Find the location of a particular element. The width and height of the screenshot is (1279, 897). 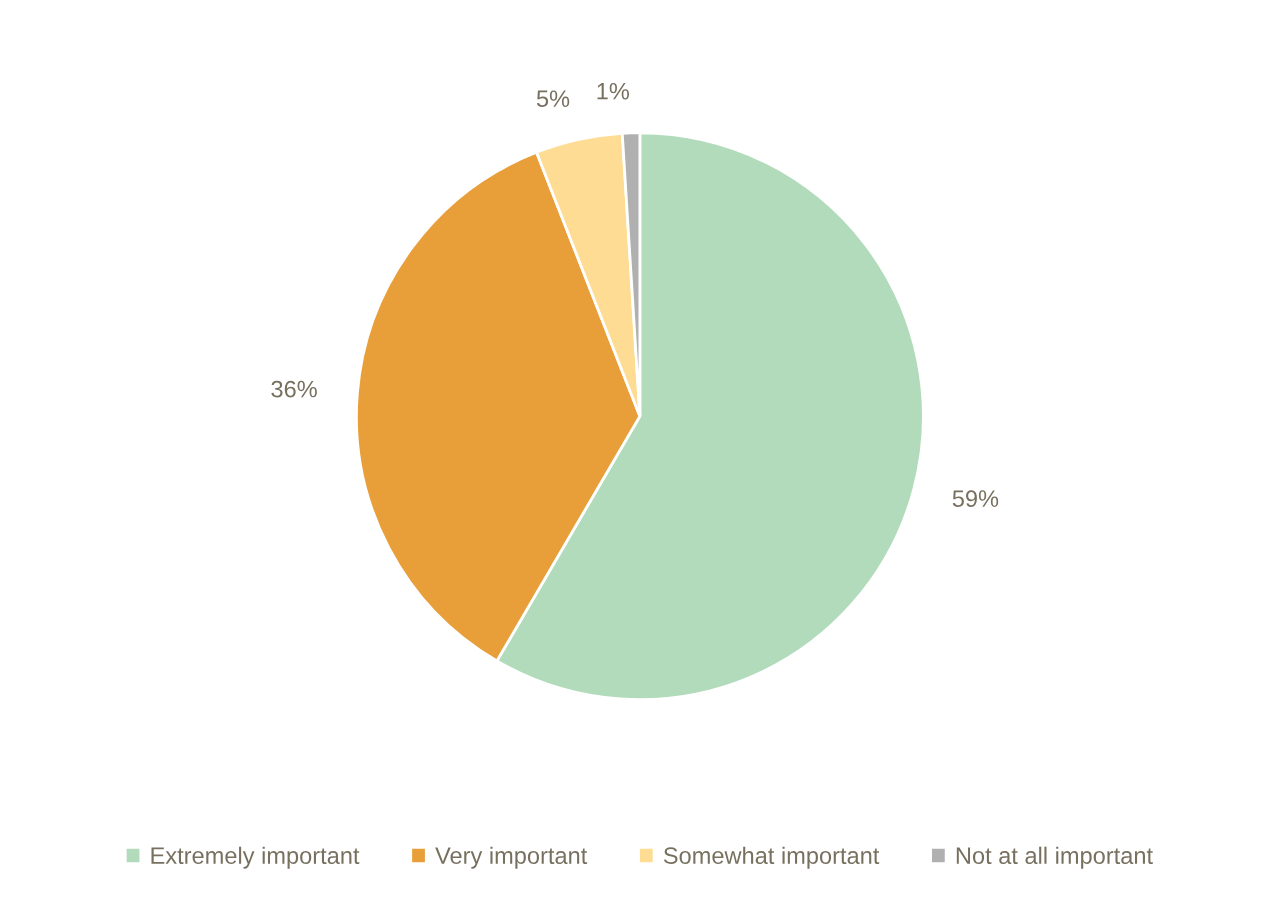

legend-label: Not at all important is located at coordinates (1054, 857).